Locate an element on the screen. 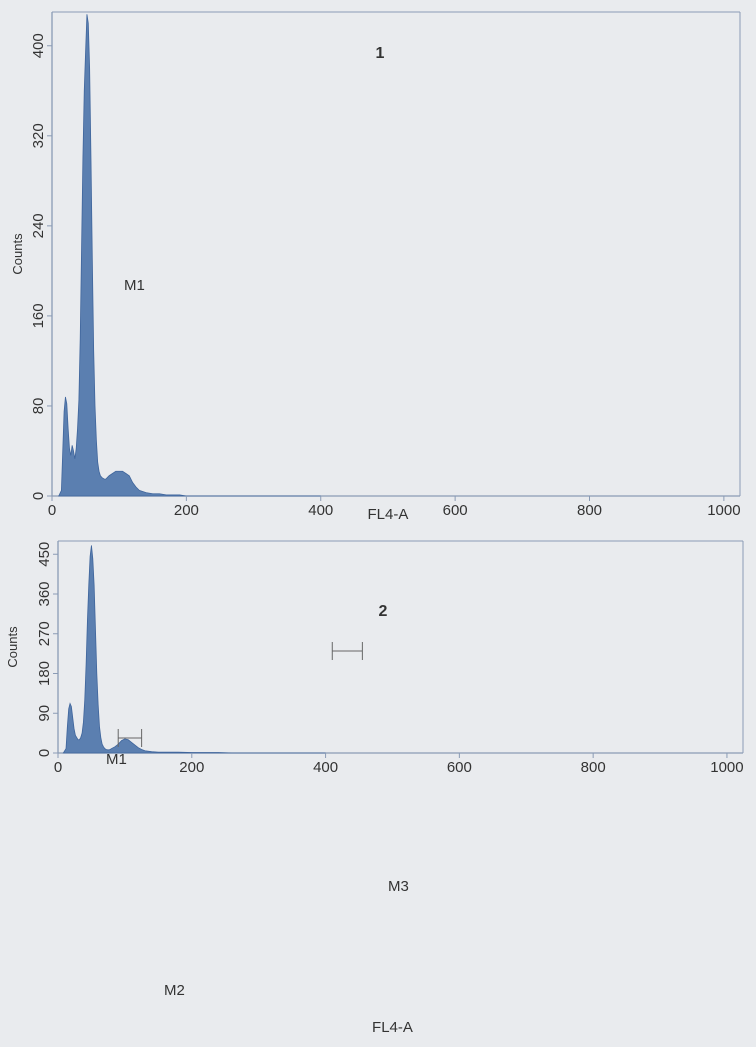 The width and height of the screenshot is (756, 1047). y-tick-label: 360 is located at coordinates (44, 593).